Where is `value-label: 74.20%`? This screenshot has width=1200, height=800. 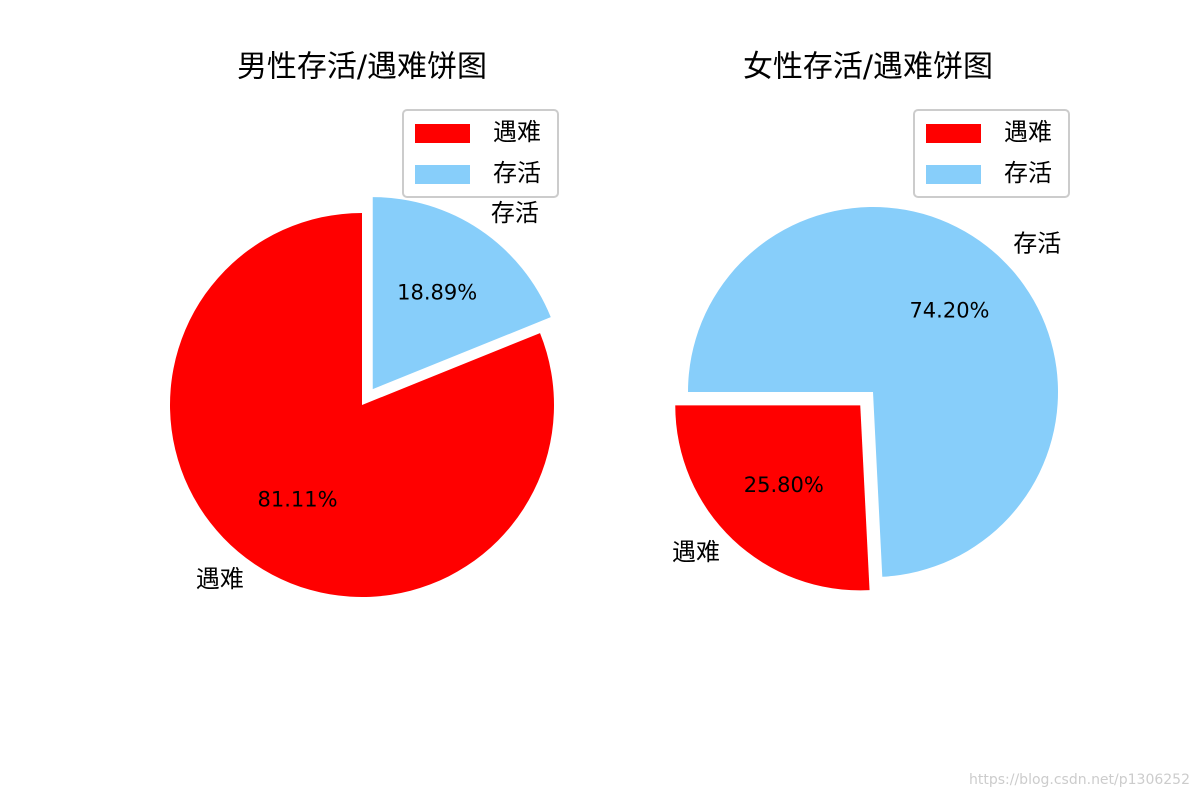 value-label: 74.20% is located at coordinates (949, 311).